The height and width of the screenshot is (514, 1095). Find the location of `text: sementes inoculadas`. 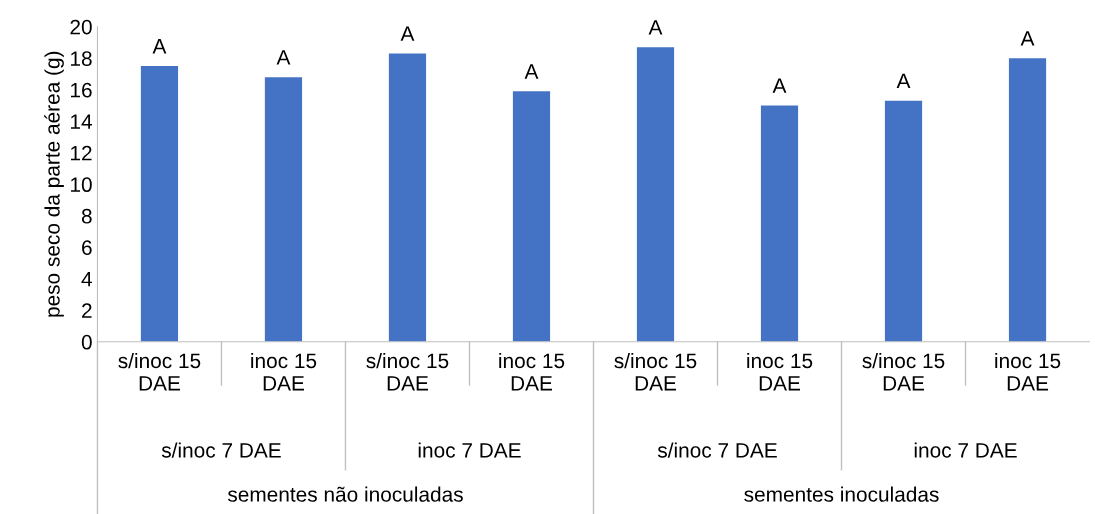

text: sementes inoculadas is located at coordinates (841, 494).